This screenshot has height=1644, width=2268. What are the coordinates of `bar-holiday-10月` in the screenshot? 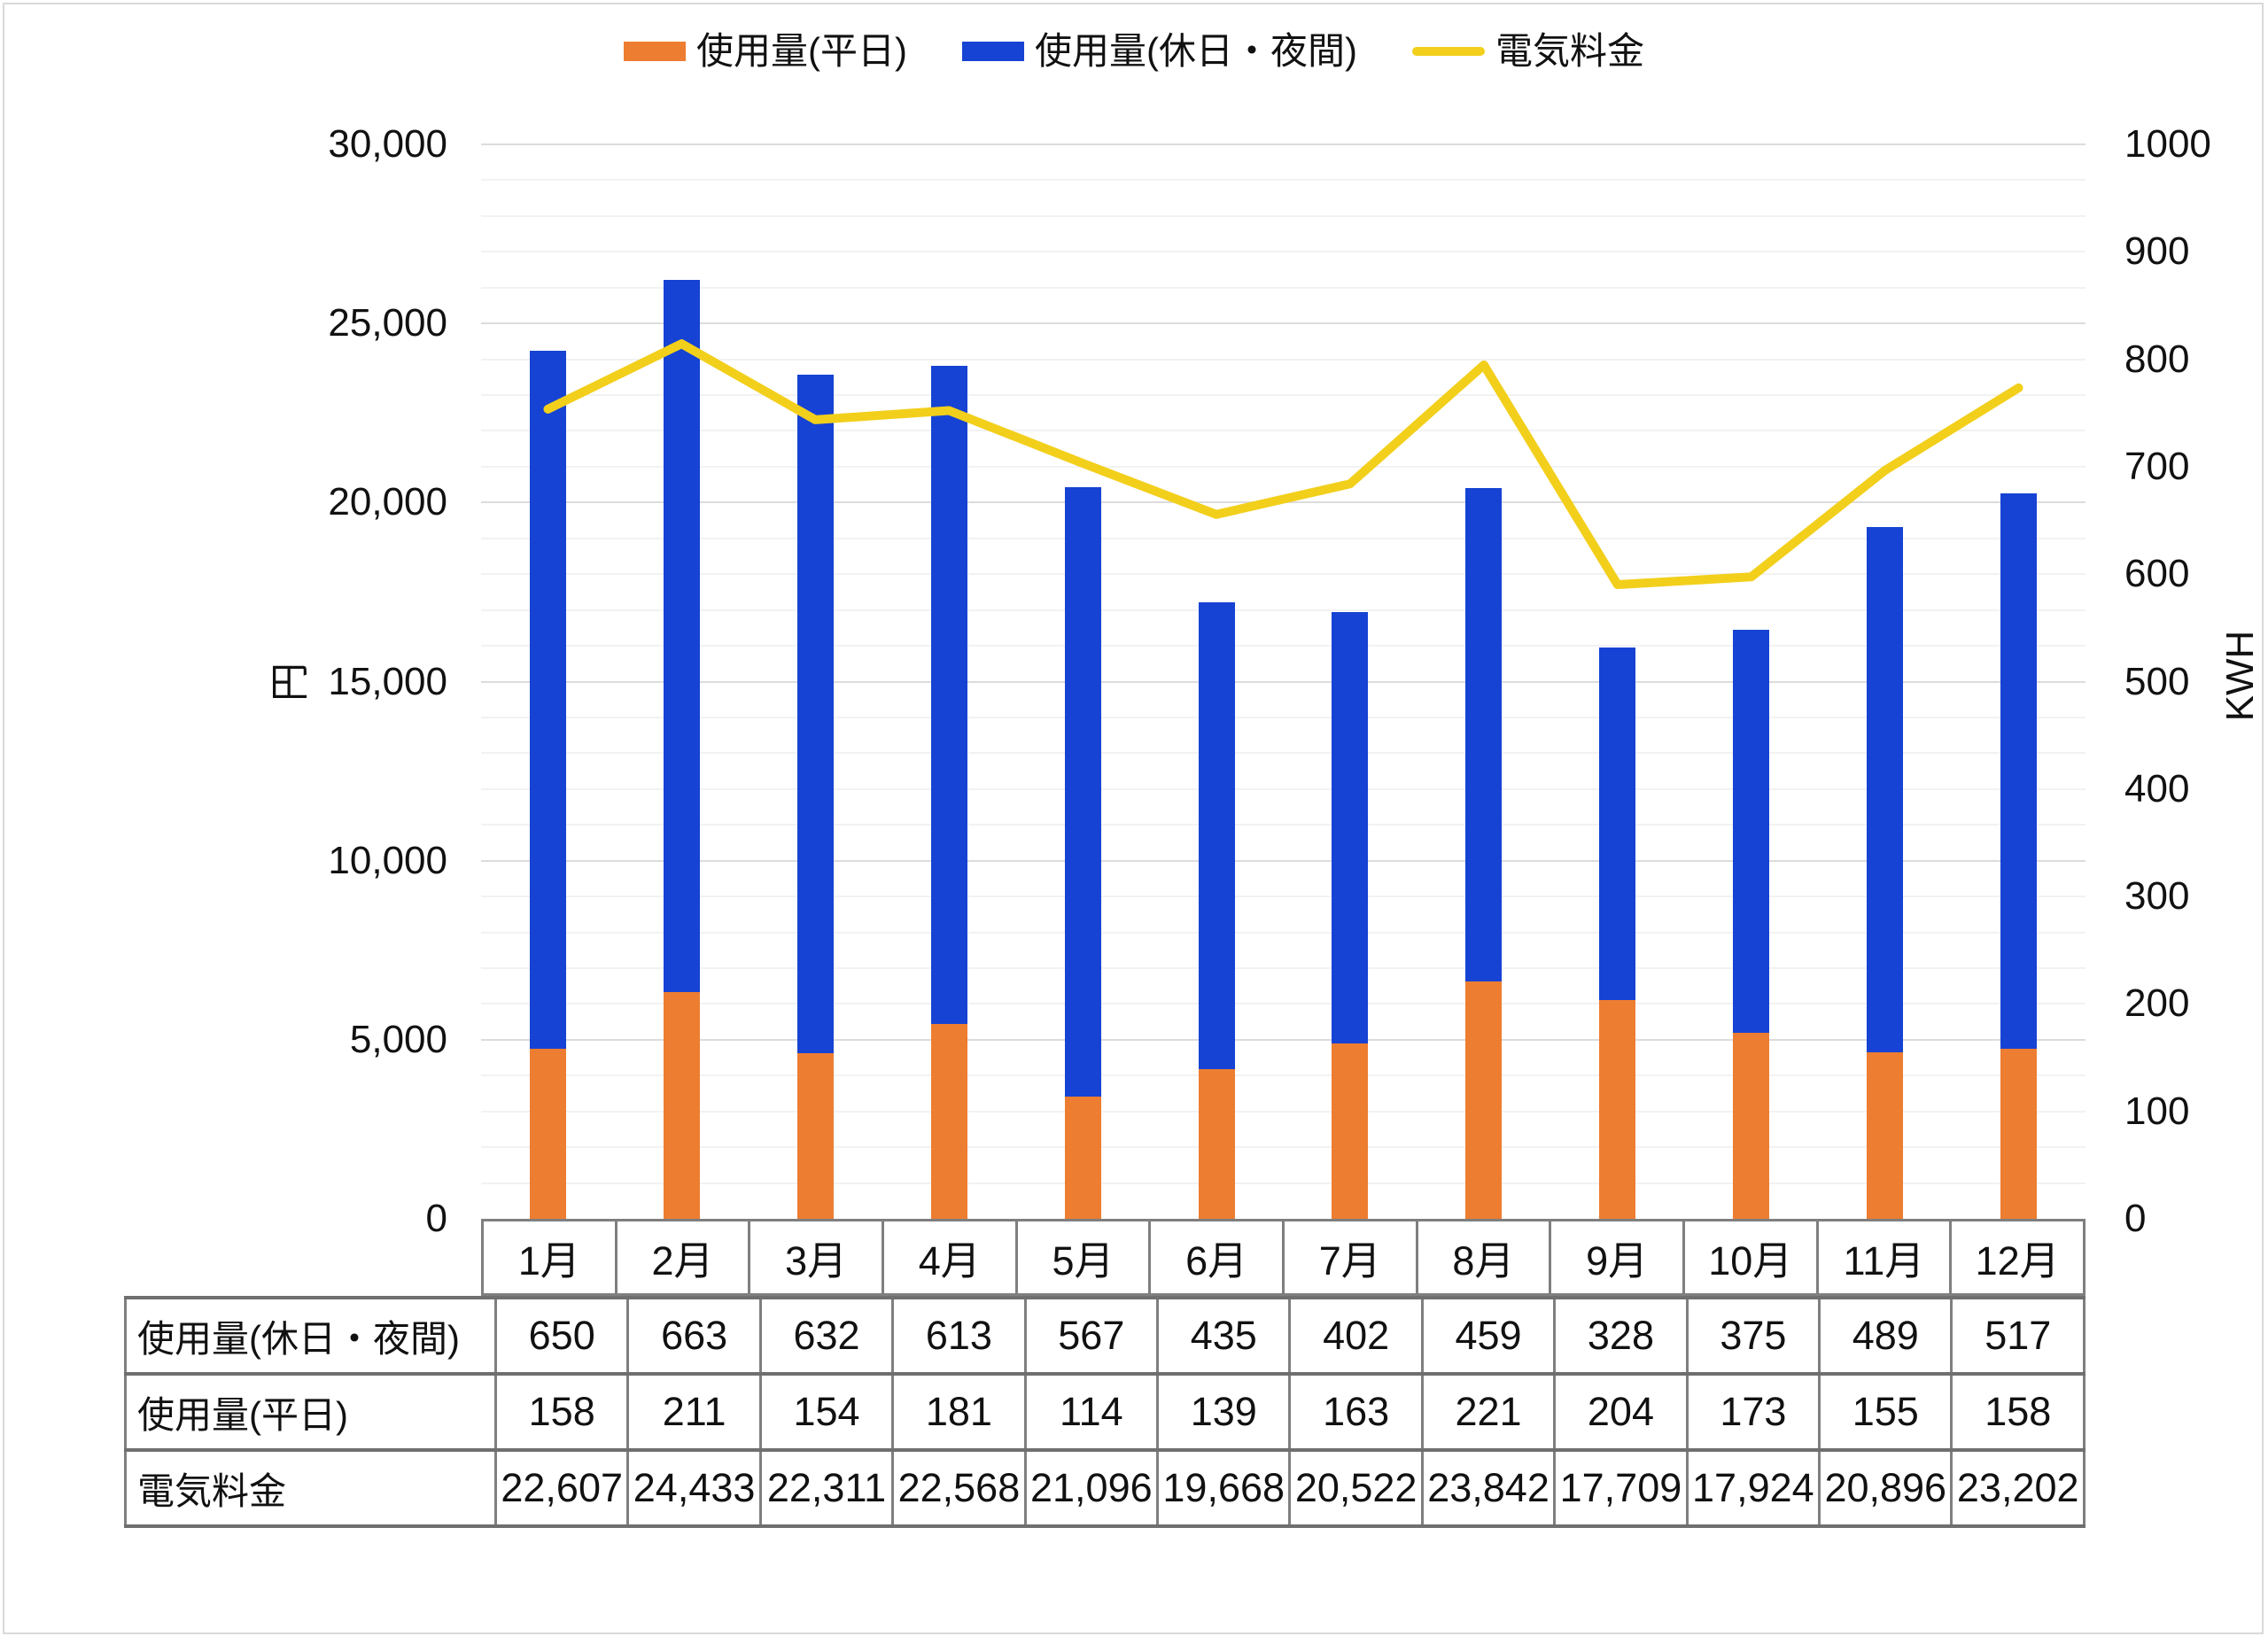 It's located at (1751, 832).